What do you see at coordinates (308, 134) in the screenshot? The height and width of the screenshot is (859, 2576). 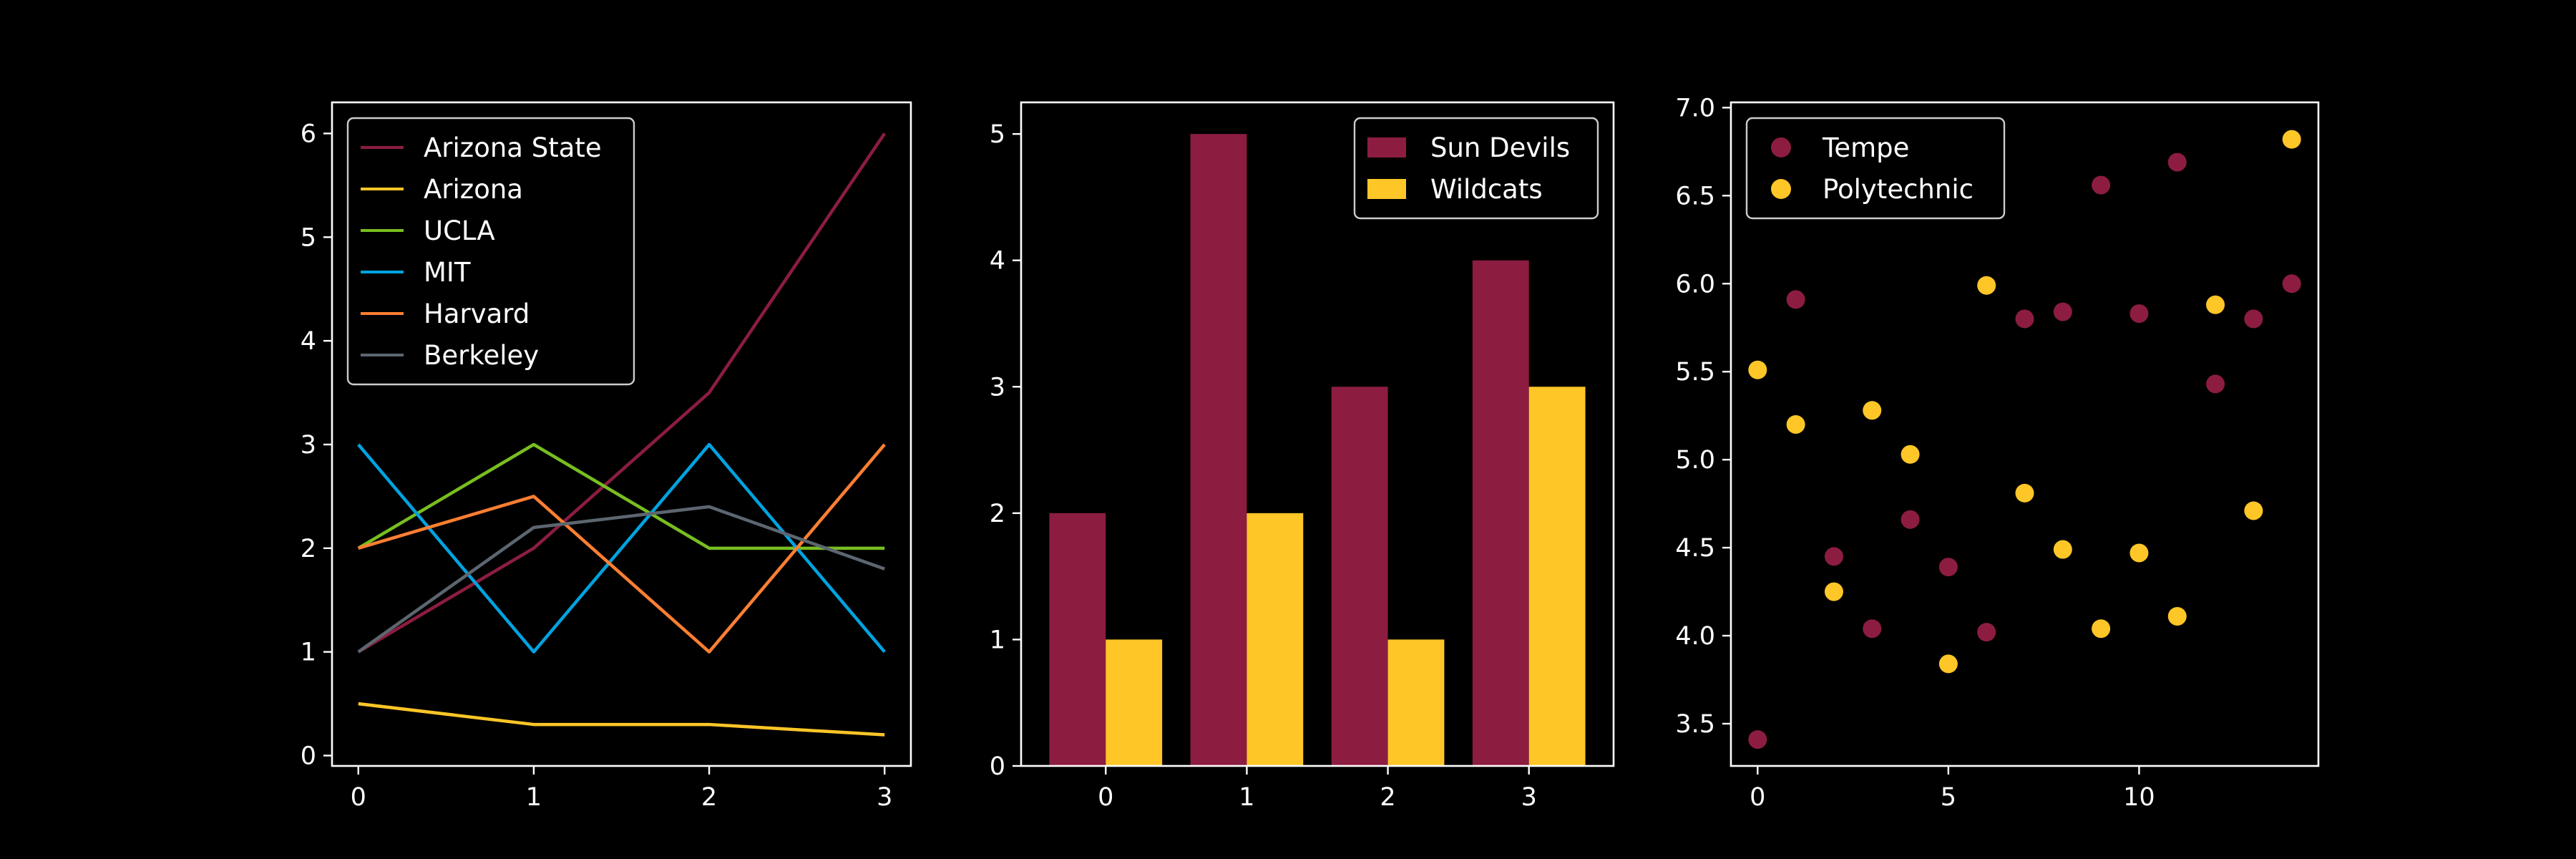 I see `y-tick-label: 6` at bounding box center [308, 134].